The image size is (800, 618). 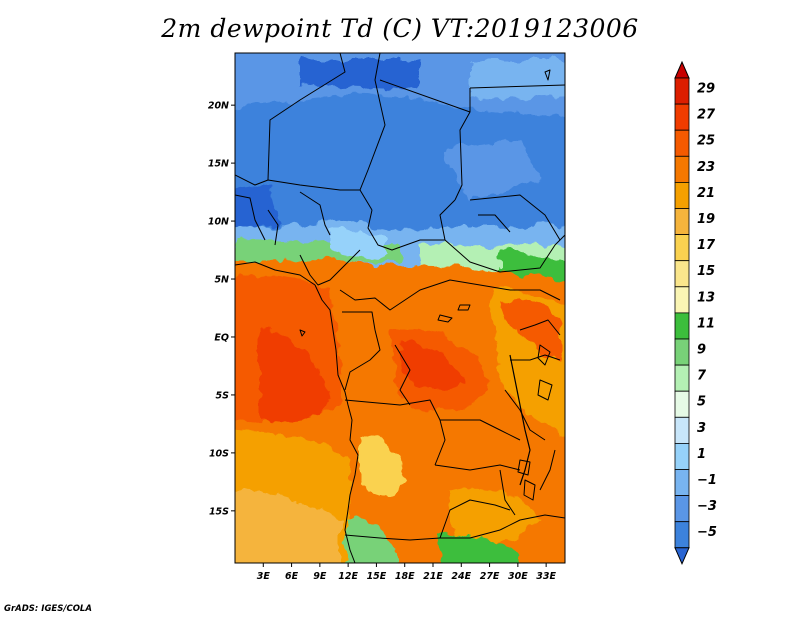 What do you see at coordinates (490, 576) in the screenshot?
I see `longitude-tick-label: 27E` at bounding box center [490, 576].